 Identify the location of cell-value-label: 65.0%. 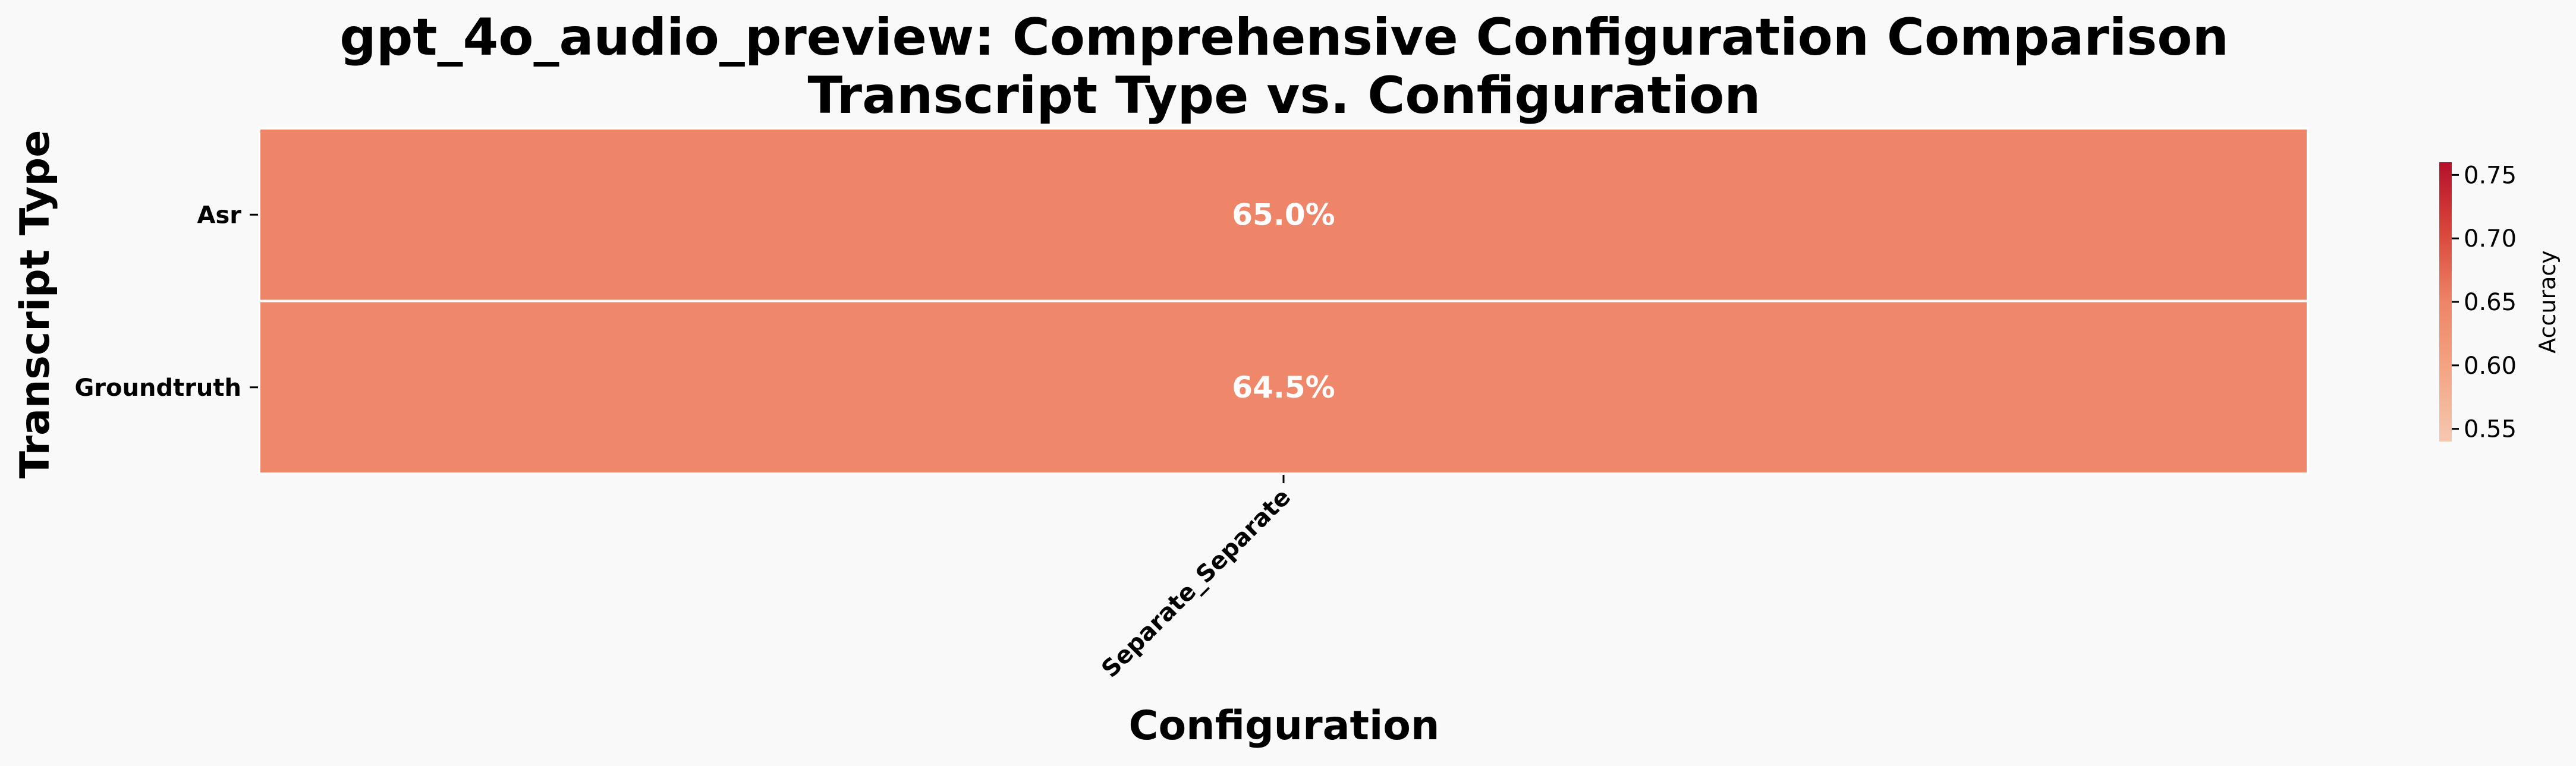
(1284, 214).